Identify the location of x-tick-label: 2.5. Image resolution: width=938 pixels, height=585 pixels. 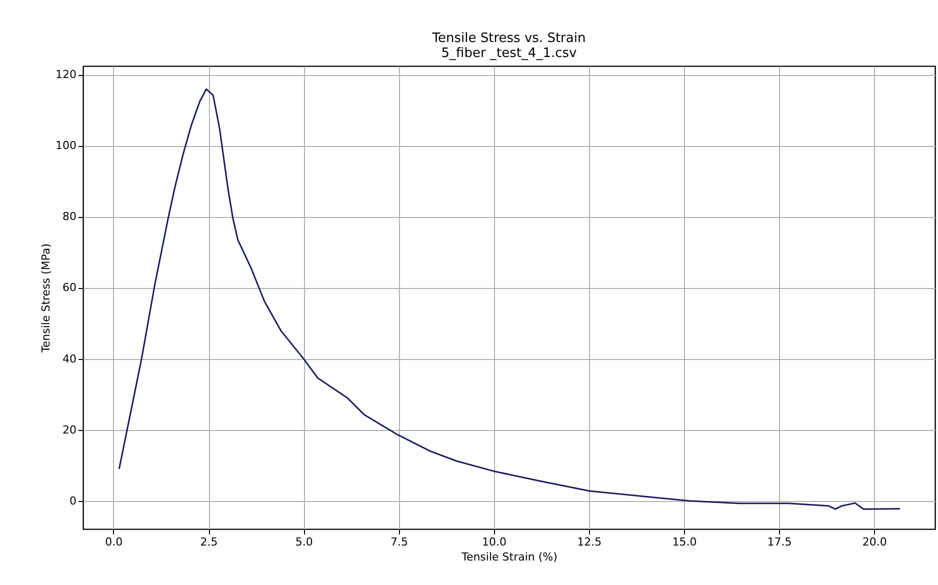
(209, 542).